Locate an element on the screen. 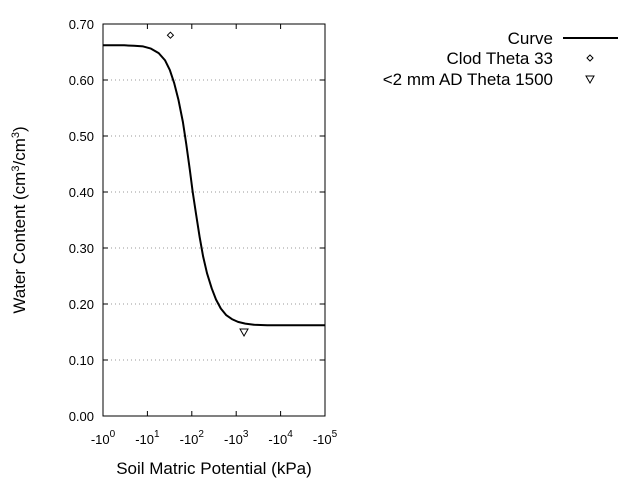 This screenshot has height=480, width=640. legend-label-clod-theta-33: Clod Theta 33 is located at coordinates (500, 58).